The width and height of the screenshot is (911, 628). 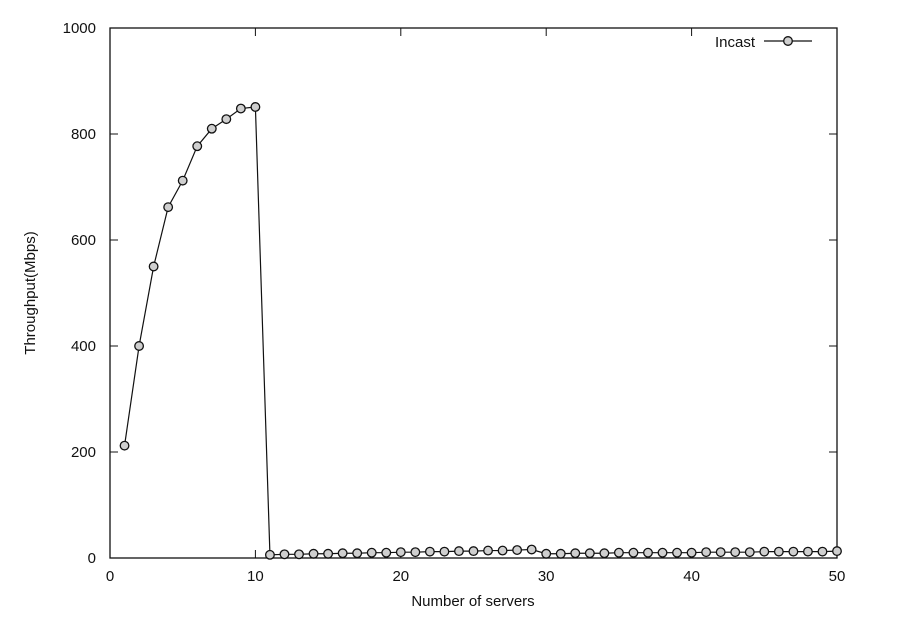 What do you see at coordinates (763, 42) in the screenshot?
I see `legend: Incast` at bounding box center [763, 42].